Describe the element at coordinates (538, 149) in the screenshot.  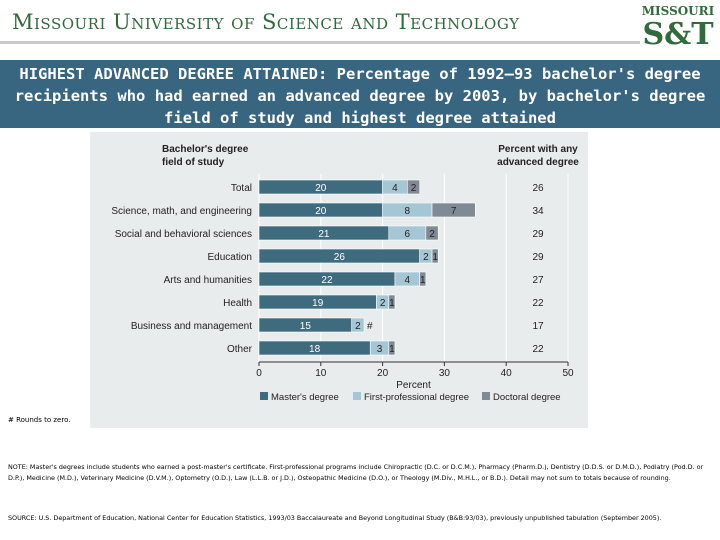
I see `total-header-line-1: Percent with any` at that location.